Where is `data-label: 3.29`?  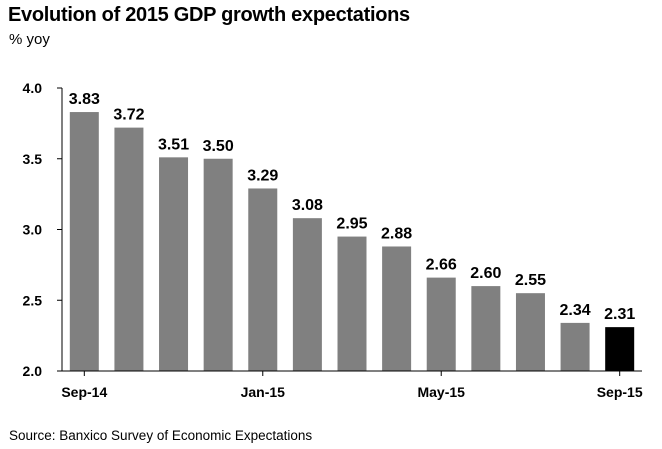
data-label: 3.29 is located at coordinates (262, 175).